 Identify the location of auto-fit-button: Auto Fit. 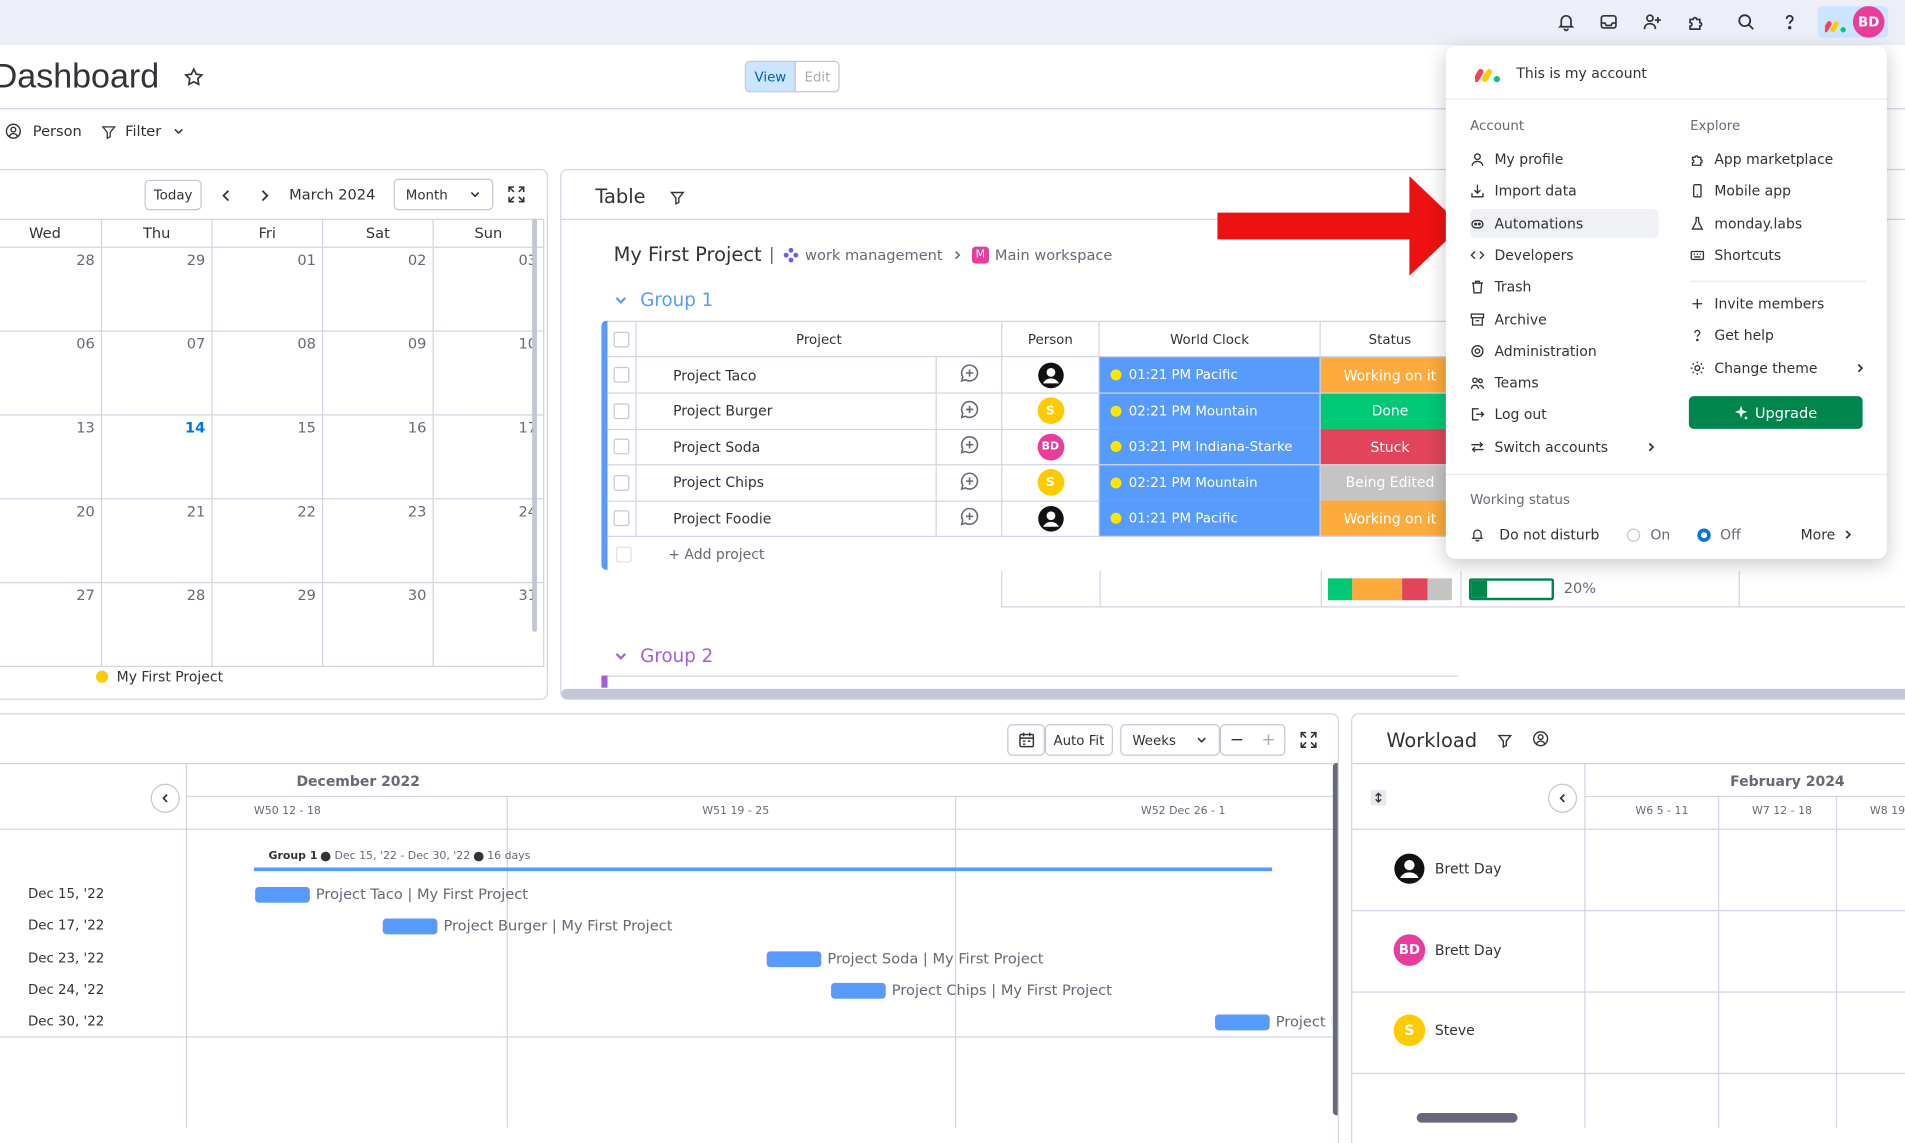
(1078, 740).